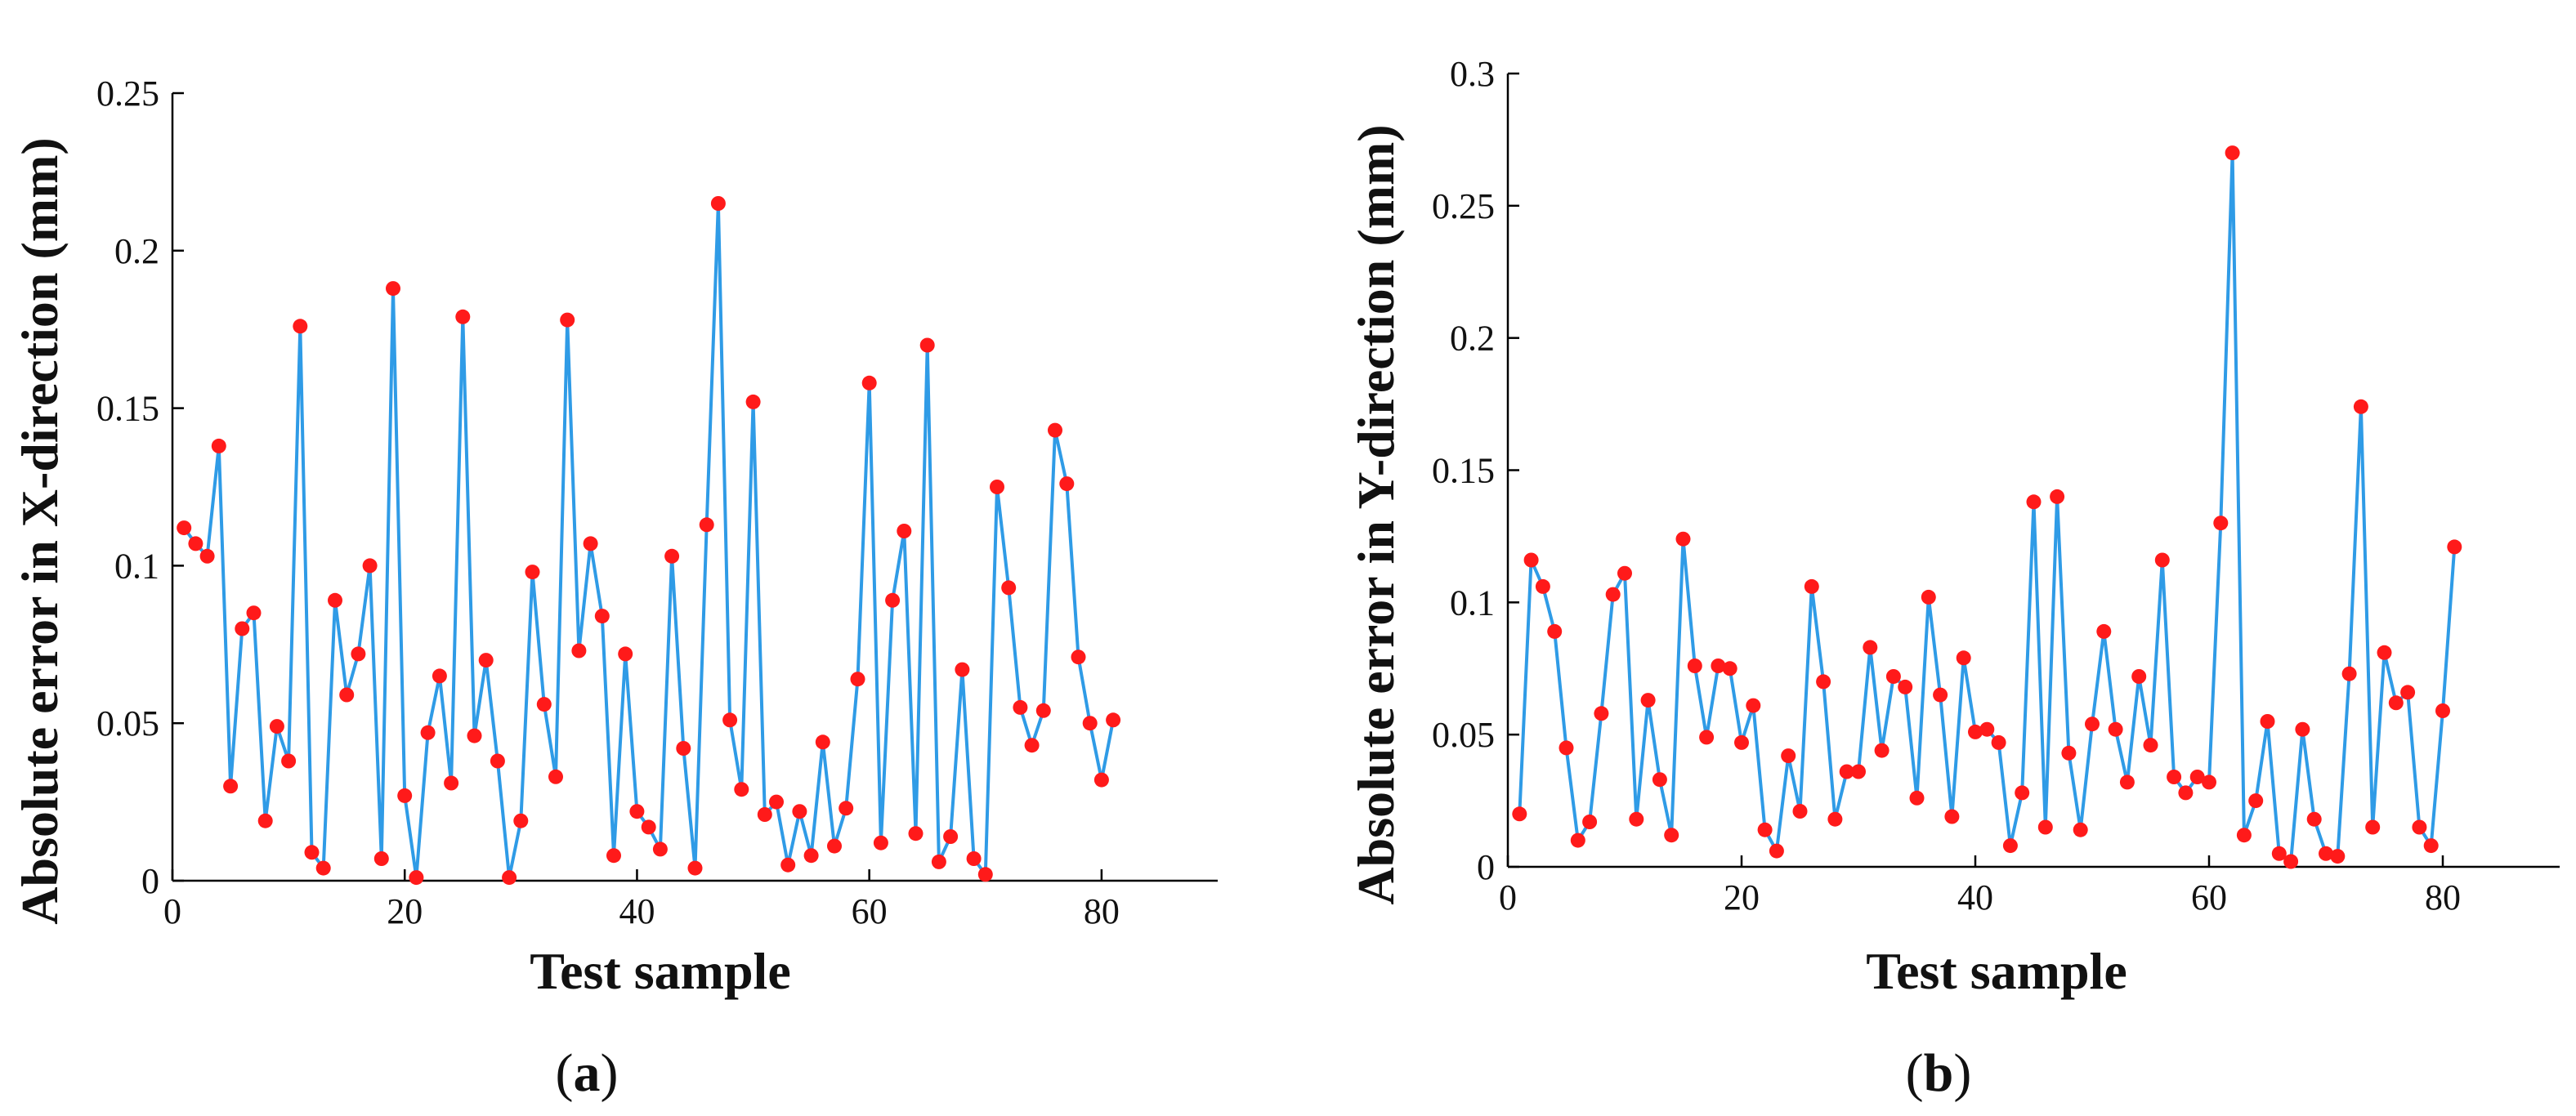  I want to click on panel-letter-b: b, so click(1939, 1073).